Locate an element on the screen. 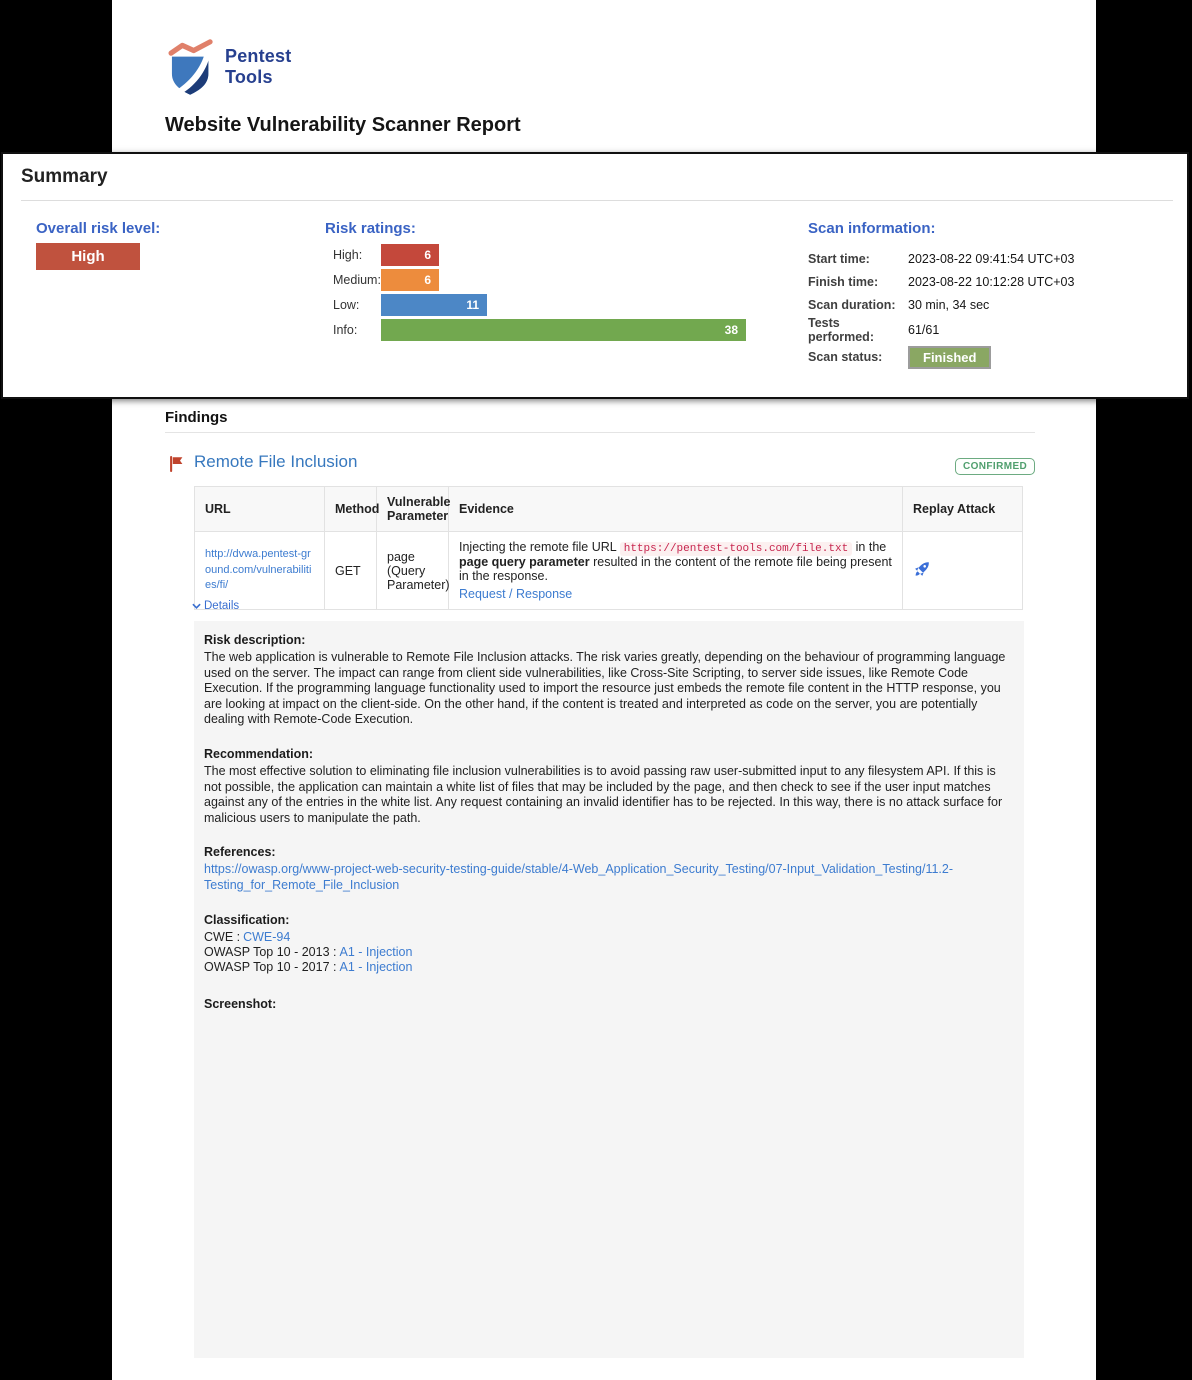 The height and width of the screenshot is (1380, 1192). brand-line2: Tools is located at coordinates (249, 77).